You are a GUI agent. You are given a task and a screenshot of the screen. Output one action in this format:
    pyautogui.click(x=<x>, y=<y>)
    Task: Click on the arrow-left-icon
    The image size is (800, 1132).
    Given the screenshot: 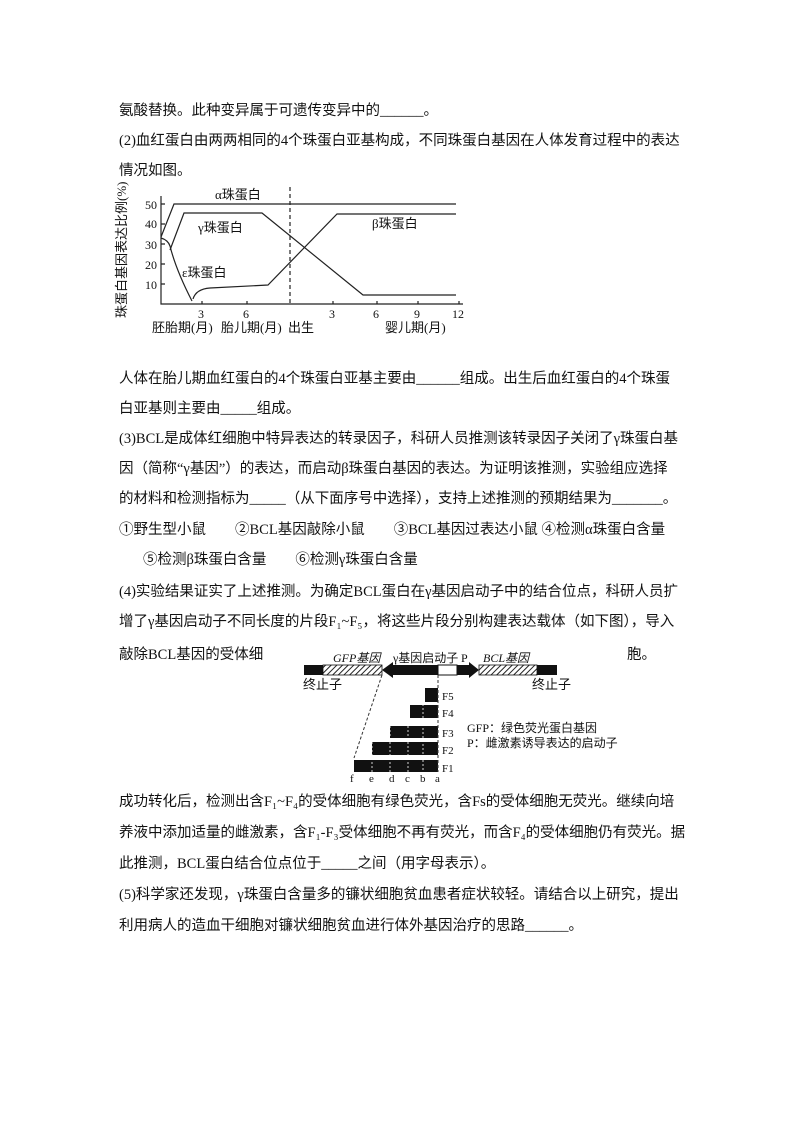 What is the action you would take?
    pyautogui.click(x=387, y=670)
    